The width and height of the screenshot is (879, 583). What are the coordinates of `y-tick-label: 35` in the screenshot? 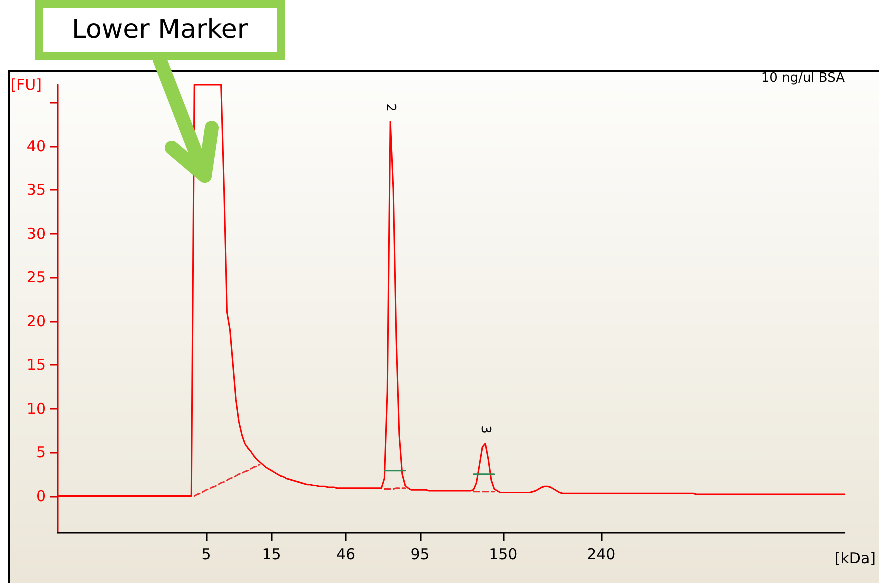 It's located at (36, 190).